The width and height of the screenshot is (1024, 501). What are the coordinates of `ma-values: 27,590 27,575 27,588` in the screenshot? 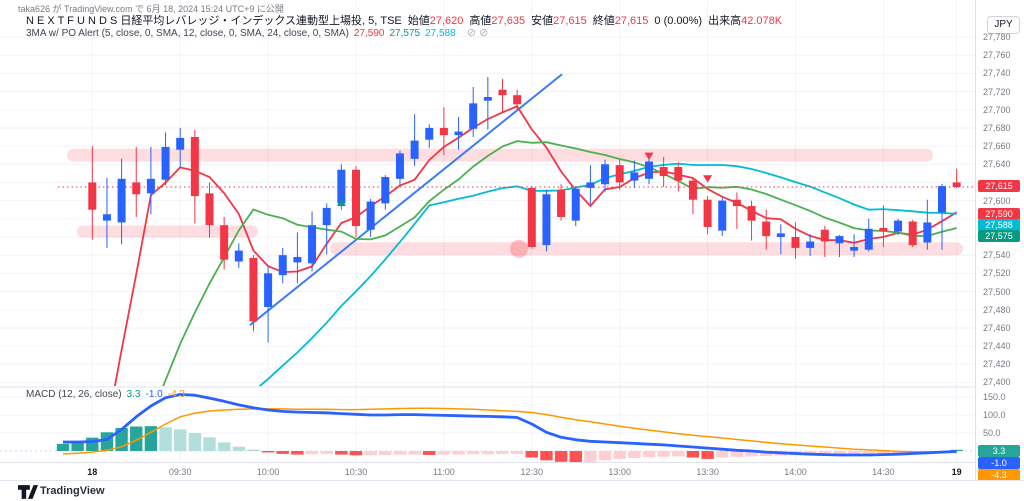 It's located at (407, 33).